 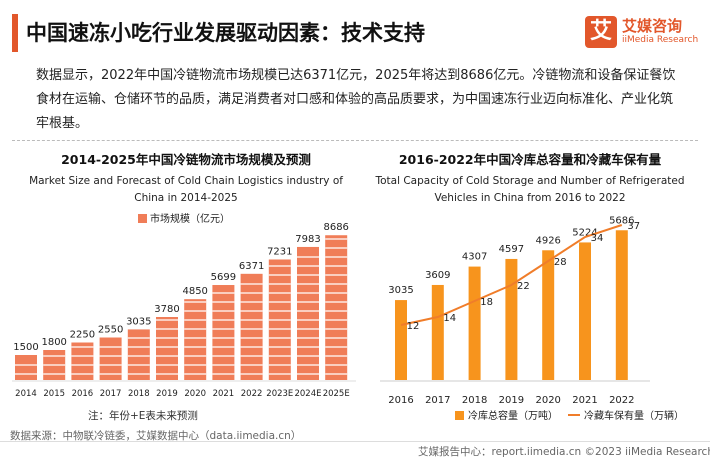 I want to click on title-accent-bar, so click(x=15, y=33).